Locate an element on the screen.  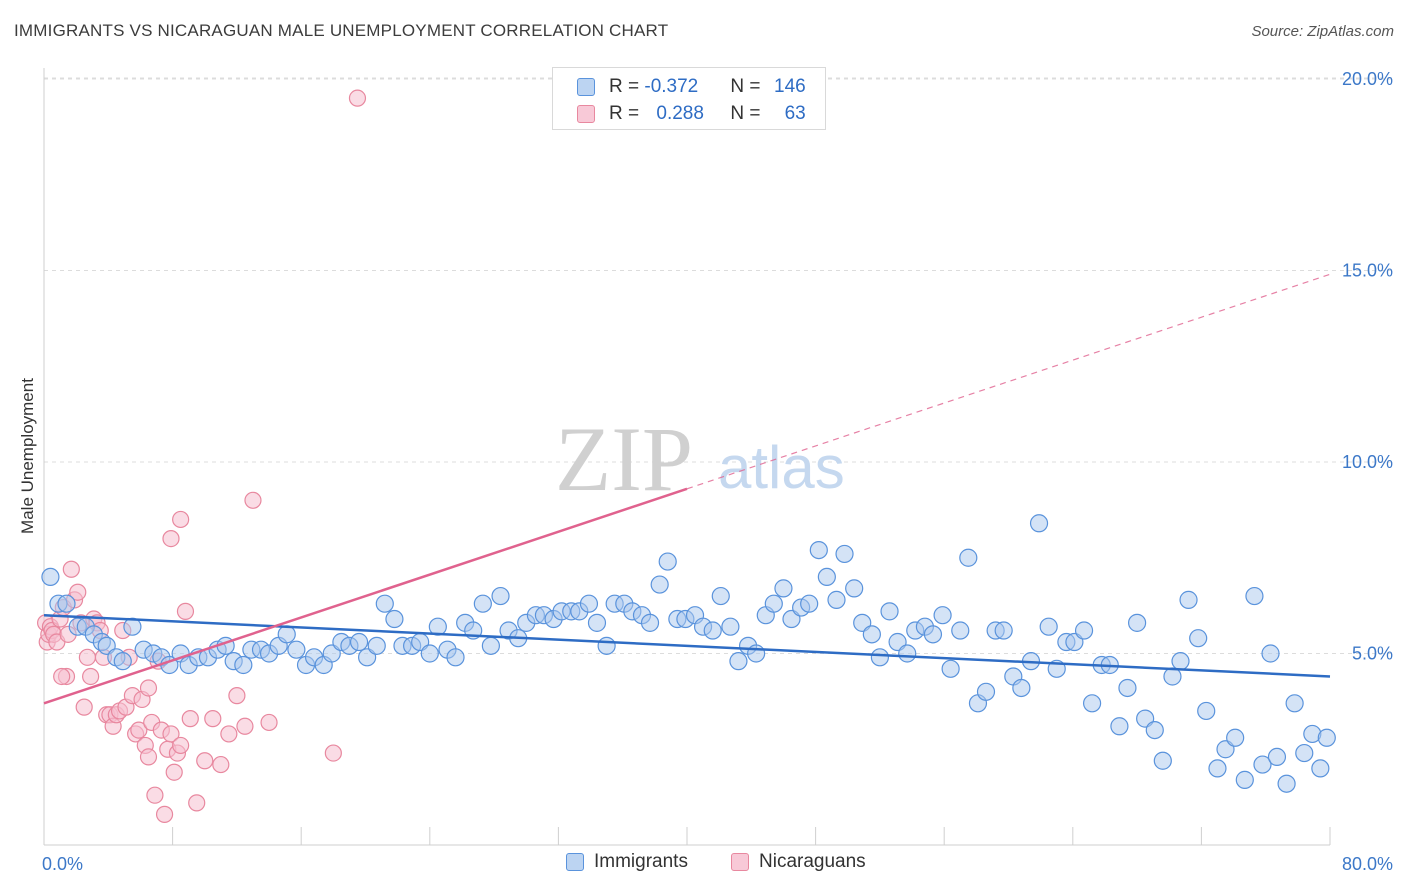
nicaraguans-trend-extrapolation is located at coordinates (1008, 381).